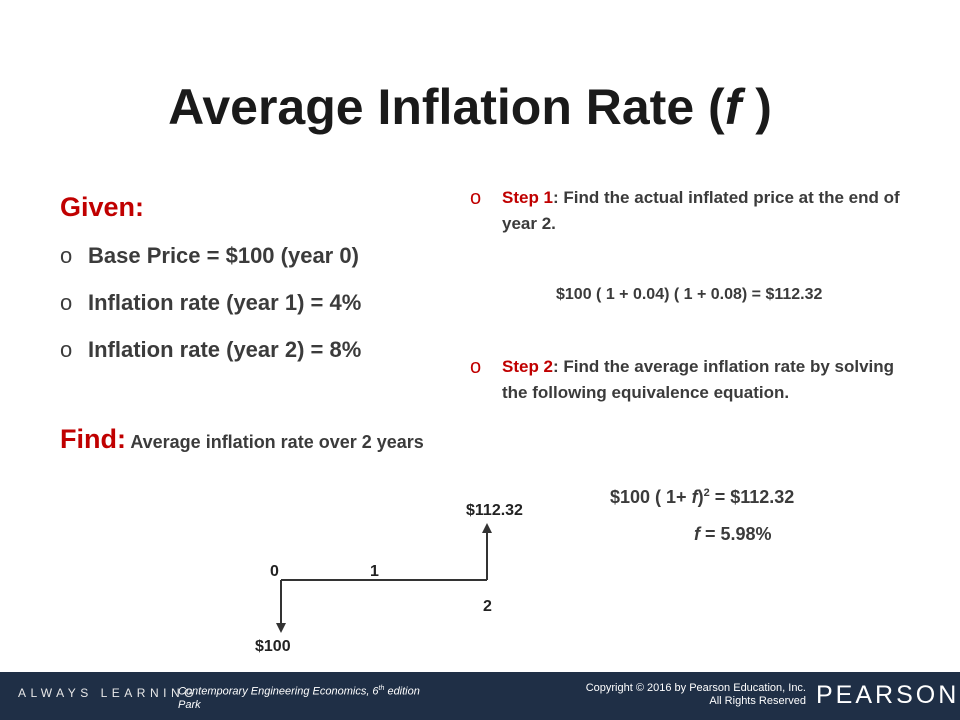 Image resolution: width=960 pixels, height=720 pixels. Describe the element at coordinates (402, 691) in the screenshot. I see `book-edition: edition` at that location.